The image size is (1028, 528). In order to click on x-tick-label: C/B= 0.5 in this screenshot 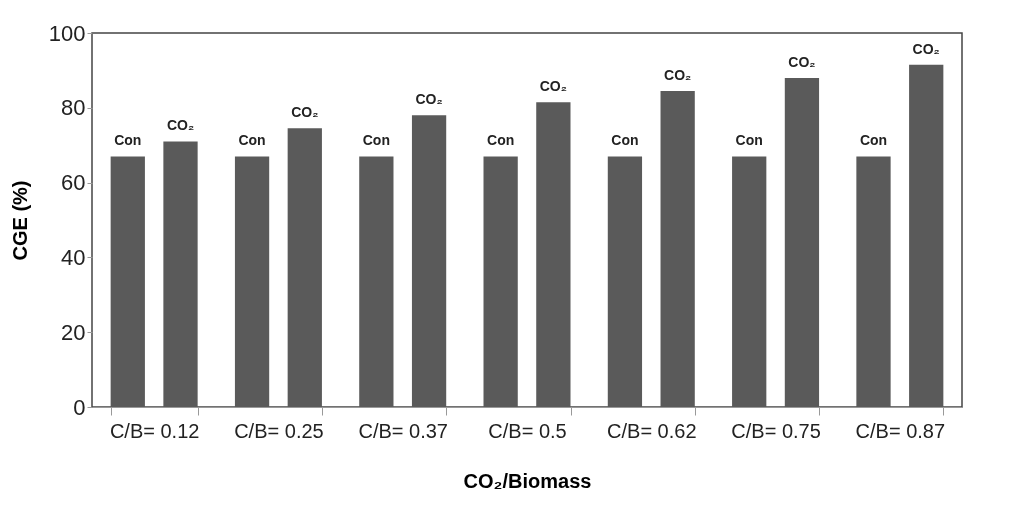, I will do `click(527, 430)`.